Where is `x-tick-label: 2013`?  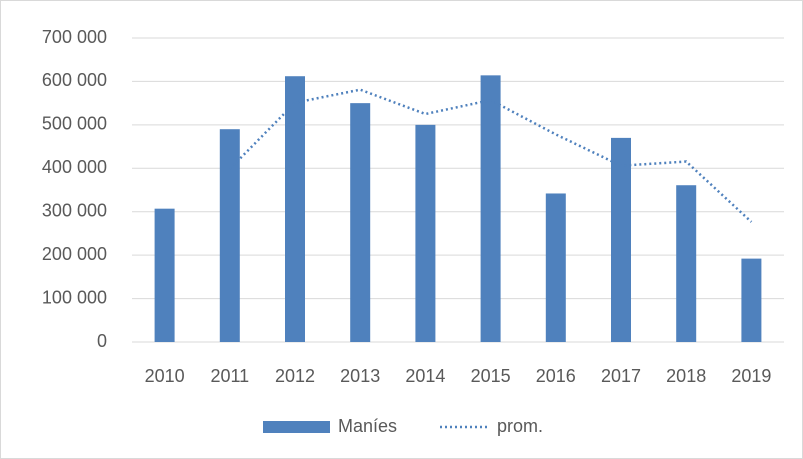 x-tick-label: 2013 is located at coordinates (360, 376).